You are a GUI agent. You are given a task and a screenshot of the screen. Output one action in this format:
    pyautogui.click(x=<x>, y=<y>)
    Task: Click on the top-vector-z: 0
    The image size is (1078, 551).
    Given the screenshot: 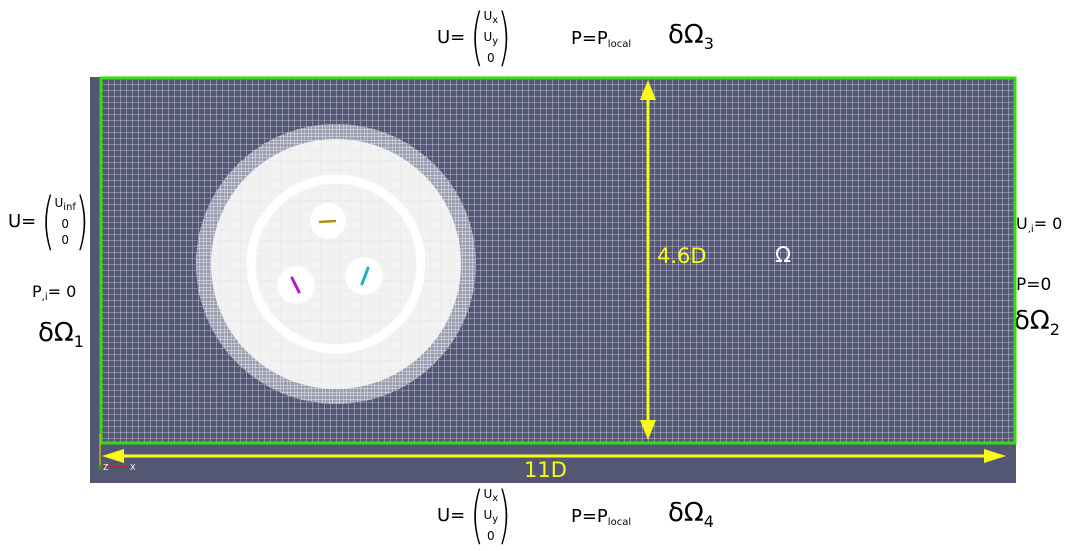 What is the action you would take?
    pyautogui.click(x=491, y=58)
    